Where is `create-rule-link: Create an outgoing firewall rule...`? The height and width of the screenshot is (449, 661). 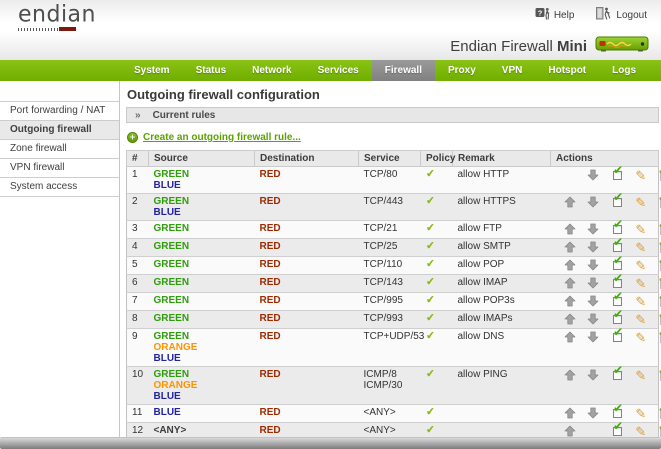 create-rule-link: Create an outgoing firewall rule... is located at coordinates (222, 137).